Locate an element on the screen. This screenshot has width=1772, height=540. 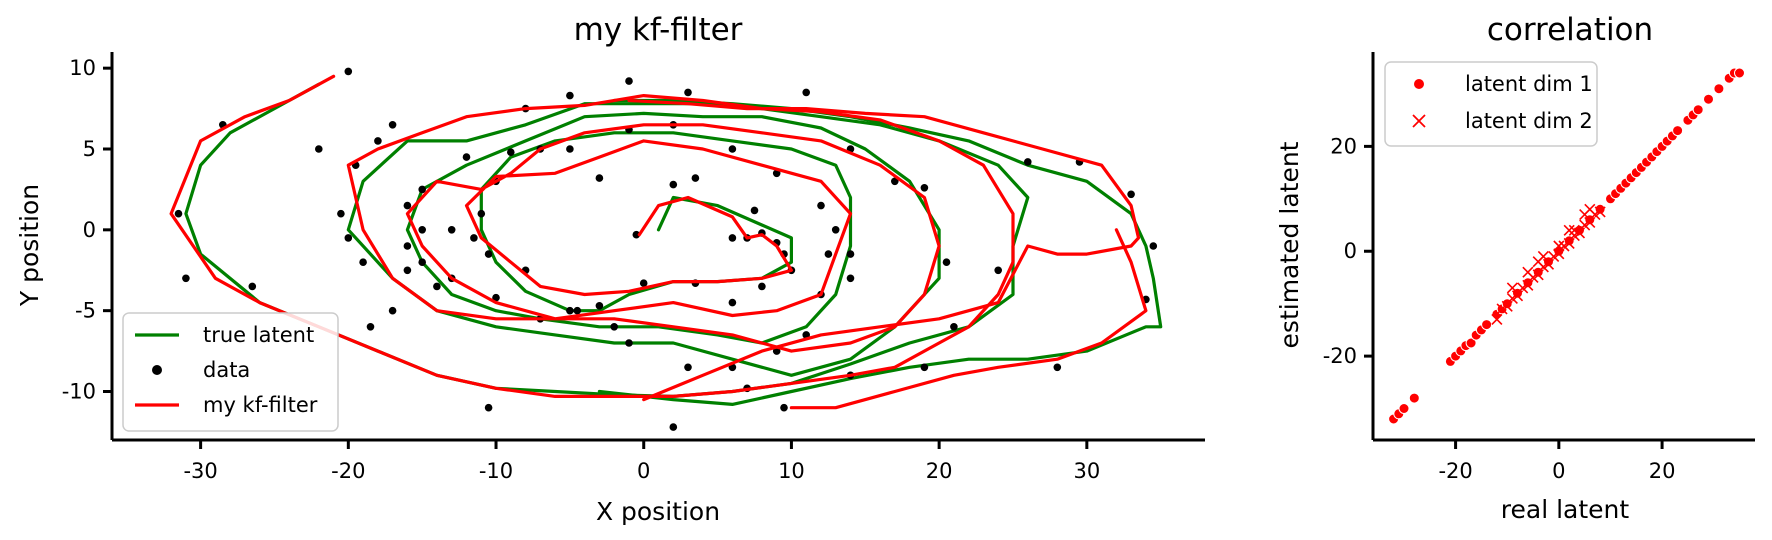
y-axis-label: estimated latent is located at coordinates (1289, 244).